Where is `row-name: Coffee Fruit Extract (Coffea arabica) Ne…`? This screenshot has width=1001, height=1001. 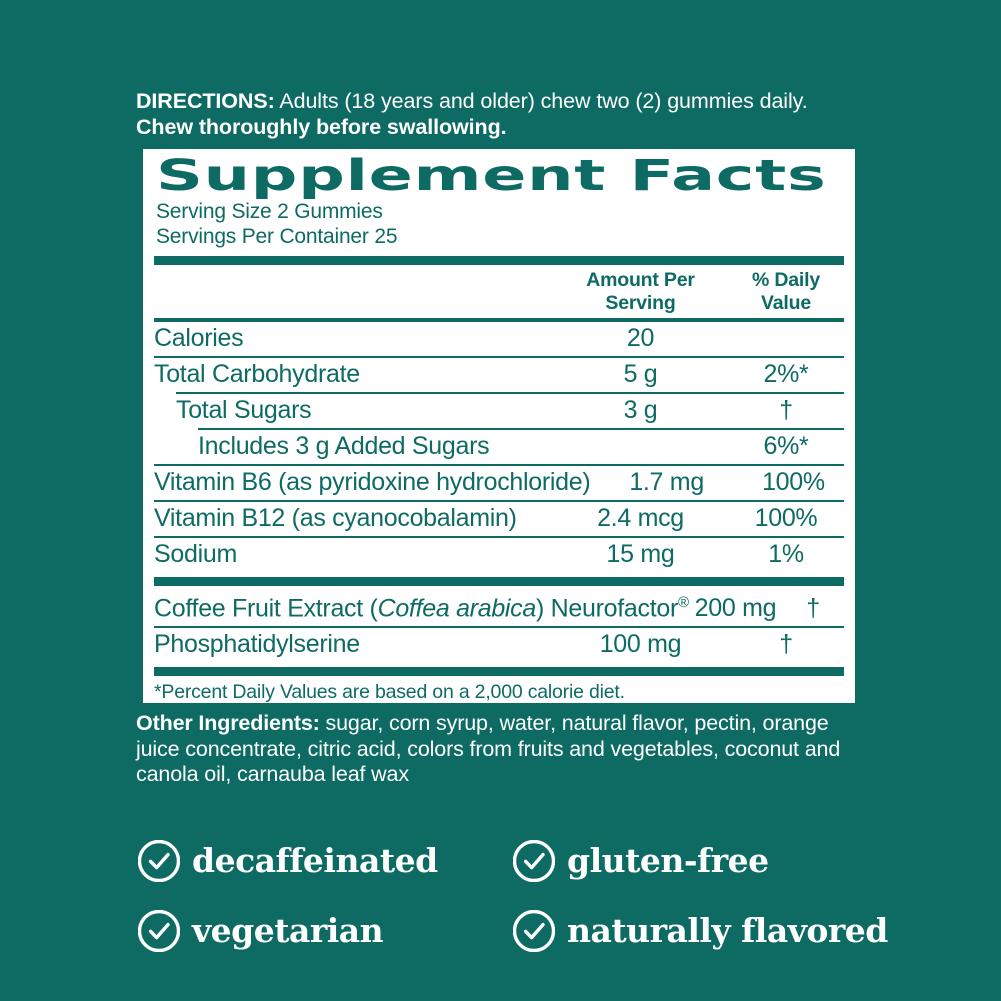
row-name: Coffee Fruit Extract (Coffea arabica) Ne… is located at coordinates (421, 605).